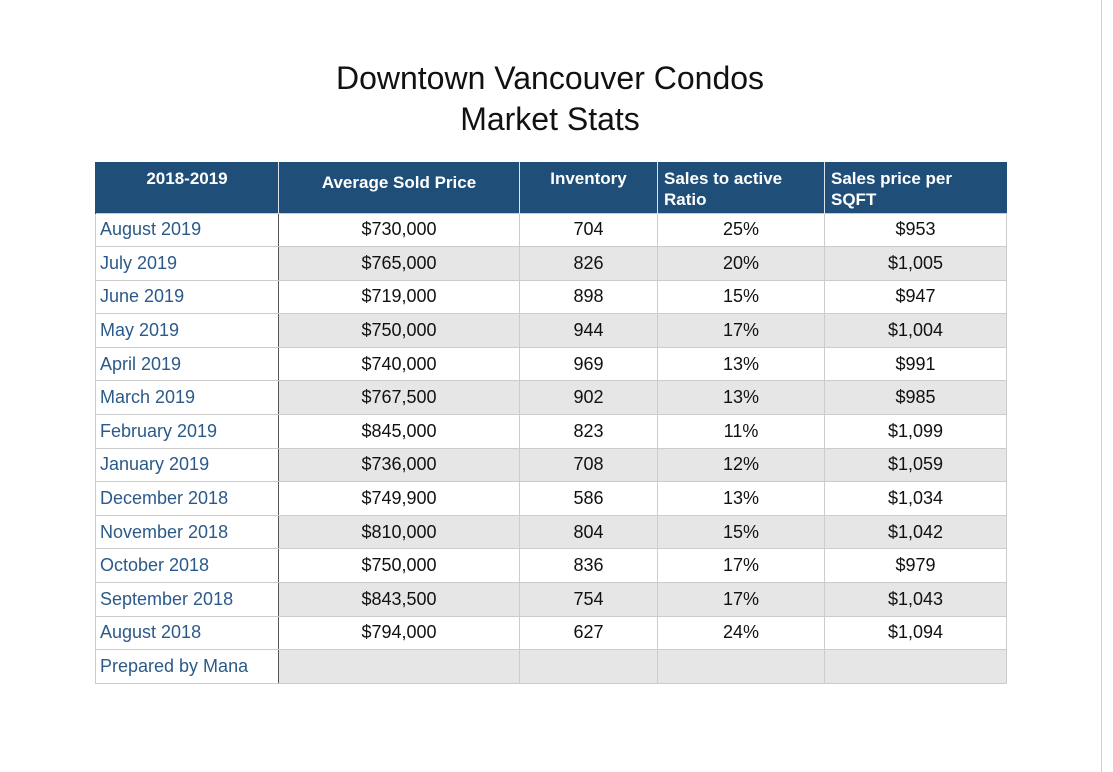  What do you see at coordinates (915, 398) in the screenshot?
I see `cell-sqft: $985` at bounding box center [915, 398].